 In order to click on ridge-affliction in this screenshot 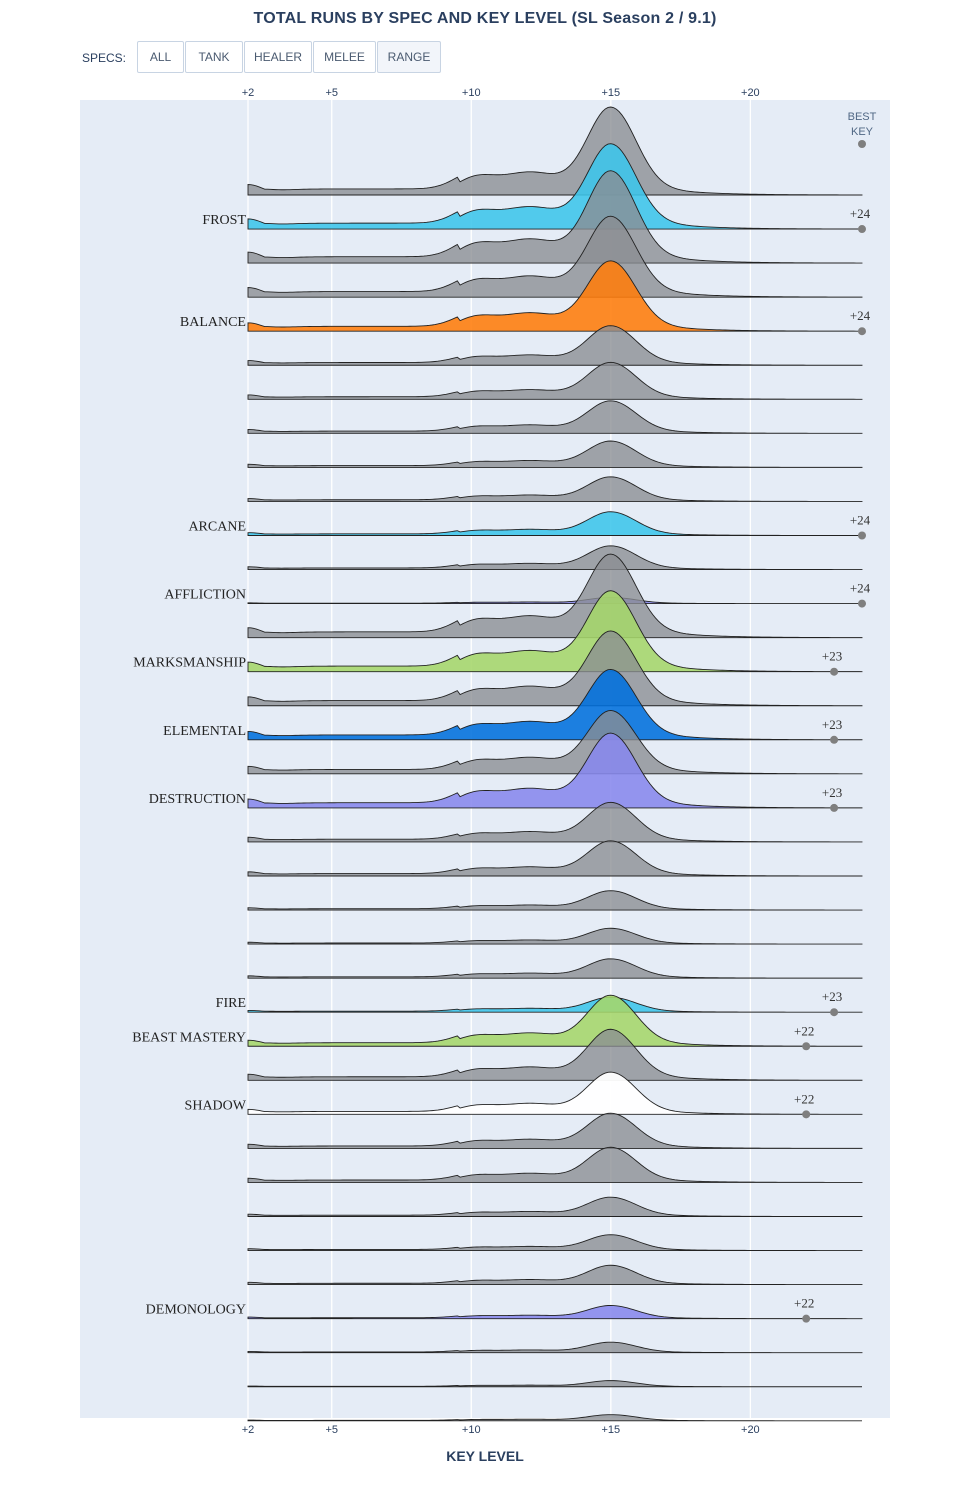, I will do `click(555, 600)`.